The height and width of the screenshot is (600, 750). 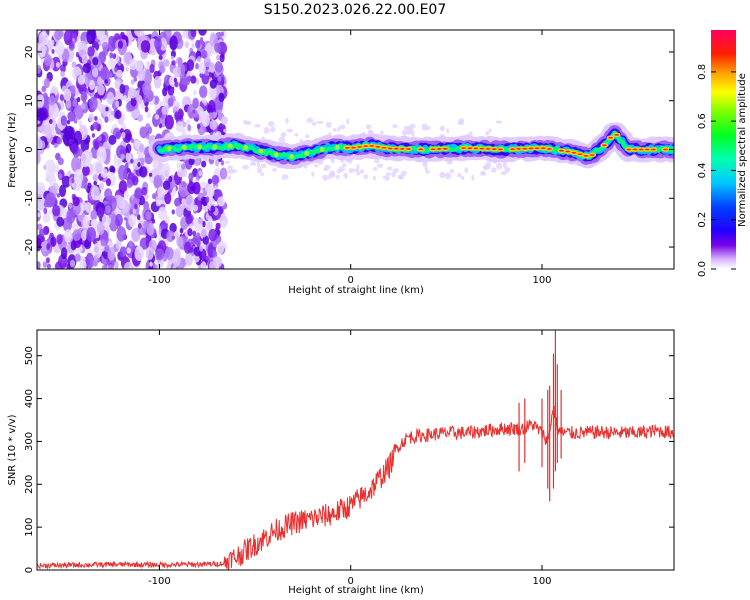 I want to click on x-tick-label: -100, so click(x=159, y=280).